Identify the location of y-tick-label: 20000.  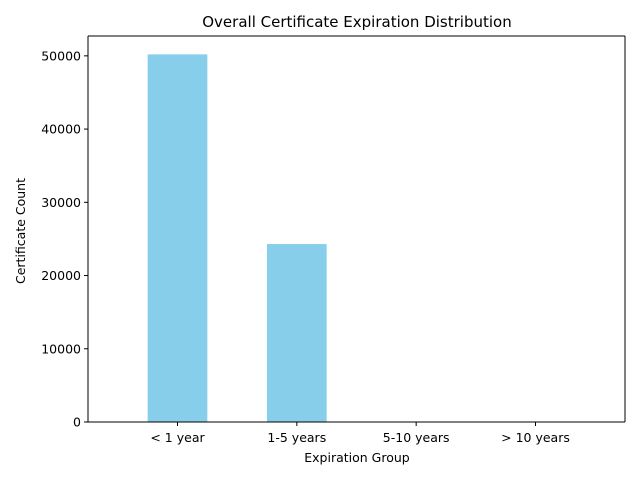
(61, 275).